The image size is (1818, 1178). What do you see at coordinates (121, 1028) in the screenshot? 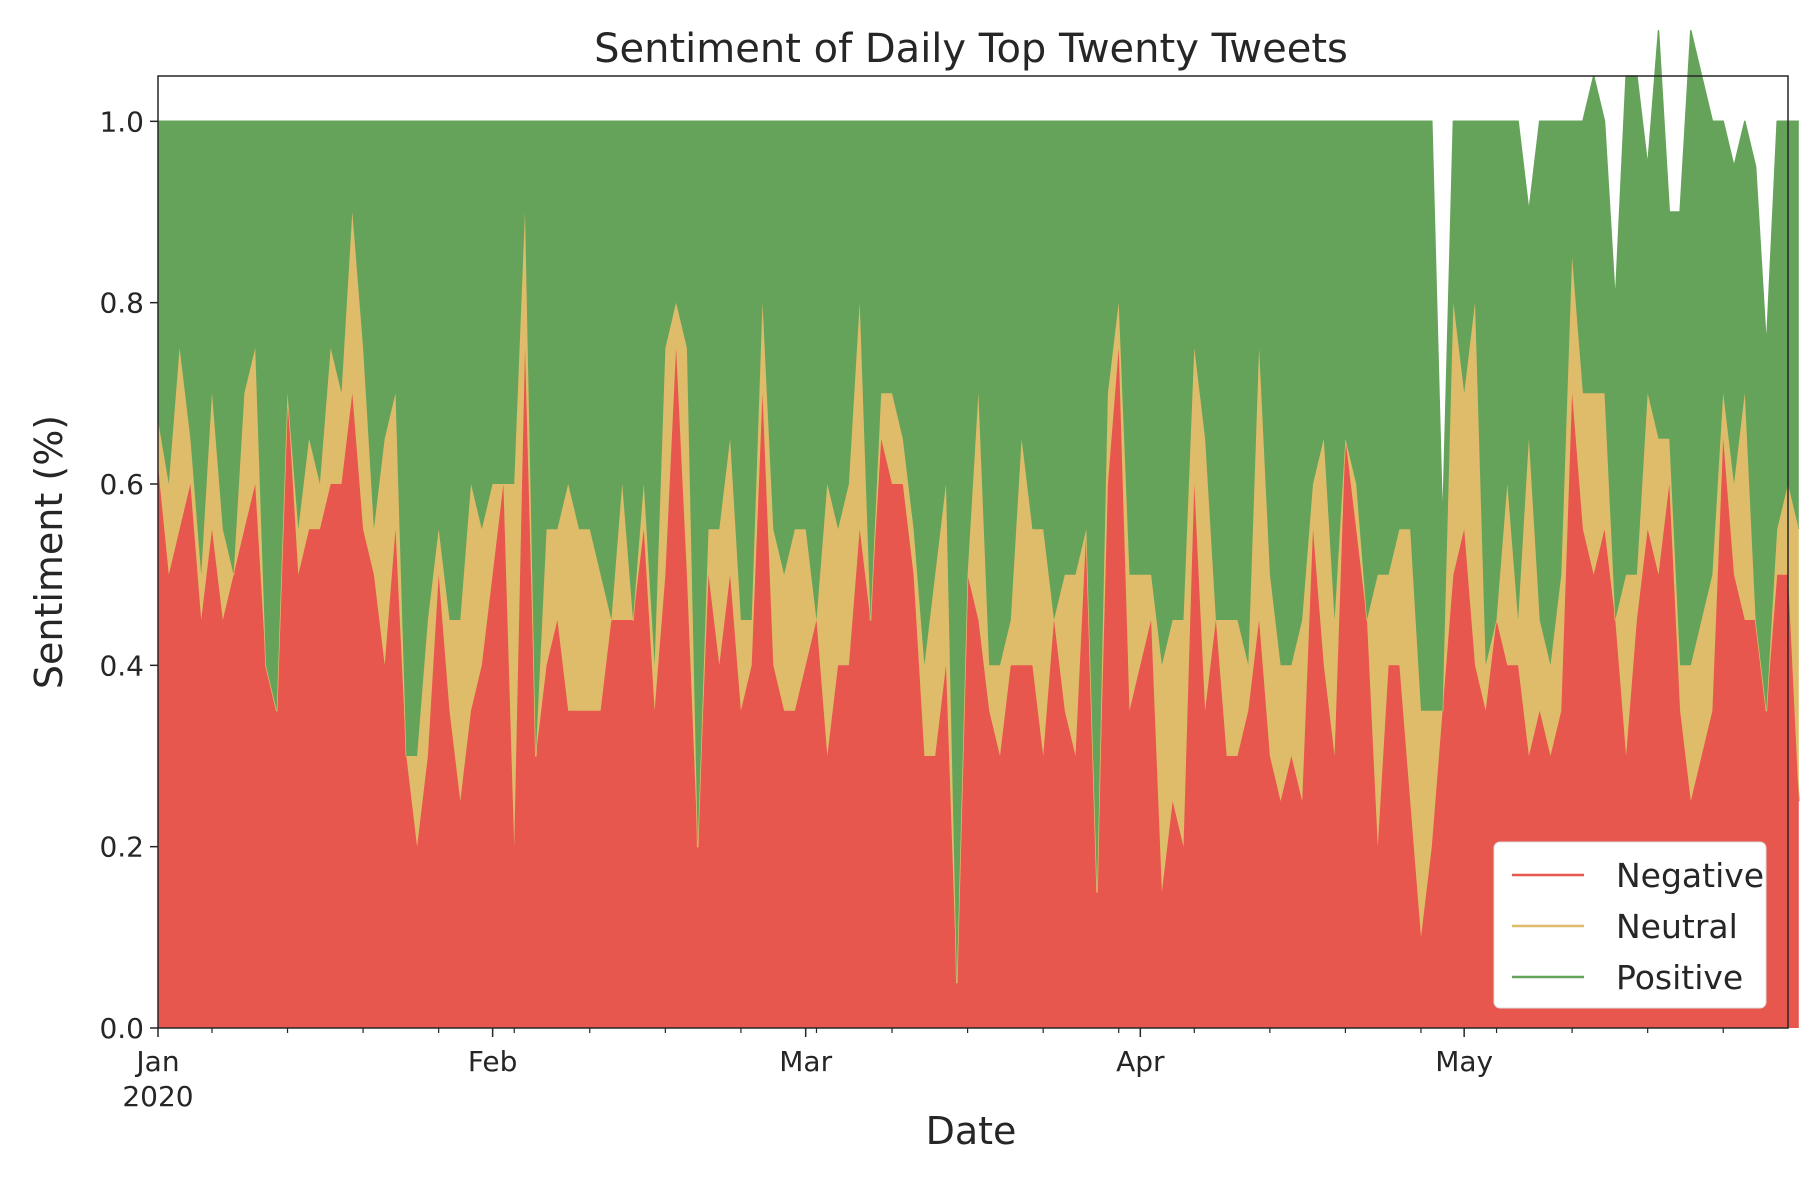
I see `y-tick-label: 0.0` at bounding box center [121, 1028].